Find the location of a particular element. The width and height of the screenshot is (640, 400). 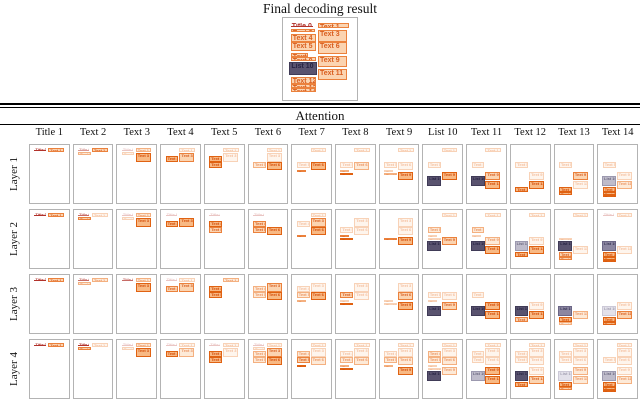

attention-cell-layer-4-title-1: Title 0 Text 1 is located at coordinates (49, 369).